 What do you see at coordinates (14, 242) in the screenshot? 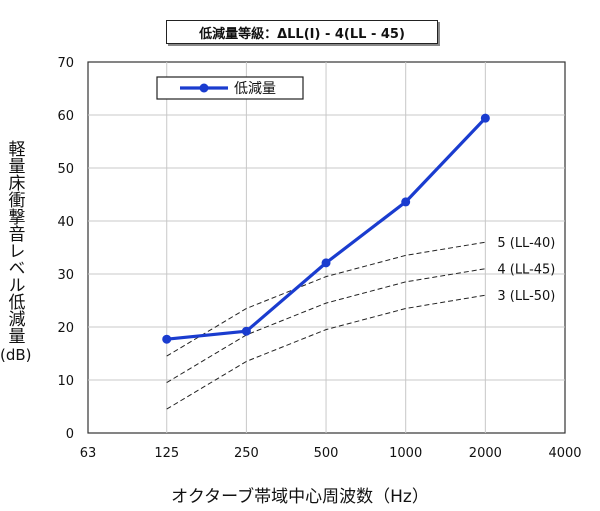
I see `y-axis-label-main: 軽量床衝撃音レベル低減量` at bounding box center [14, 242].